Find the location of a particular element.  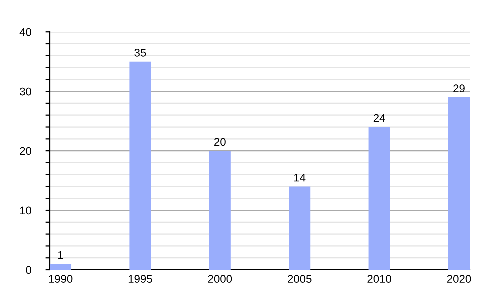

x-tick-label: 2010 is located at coordinates (380, 279).